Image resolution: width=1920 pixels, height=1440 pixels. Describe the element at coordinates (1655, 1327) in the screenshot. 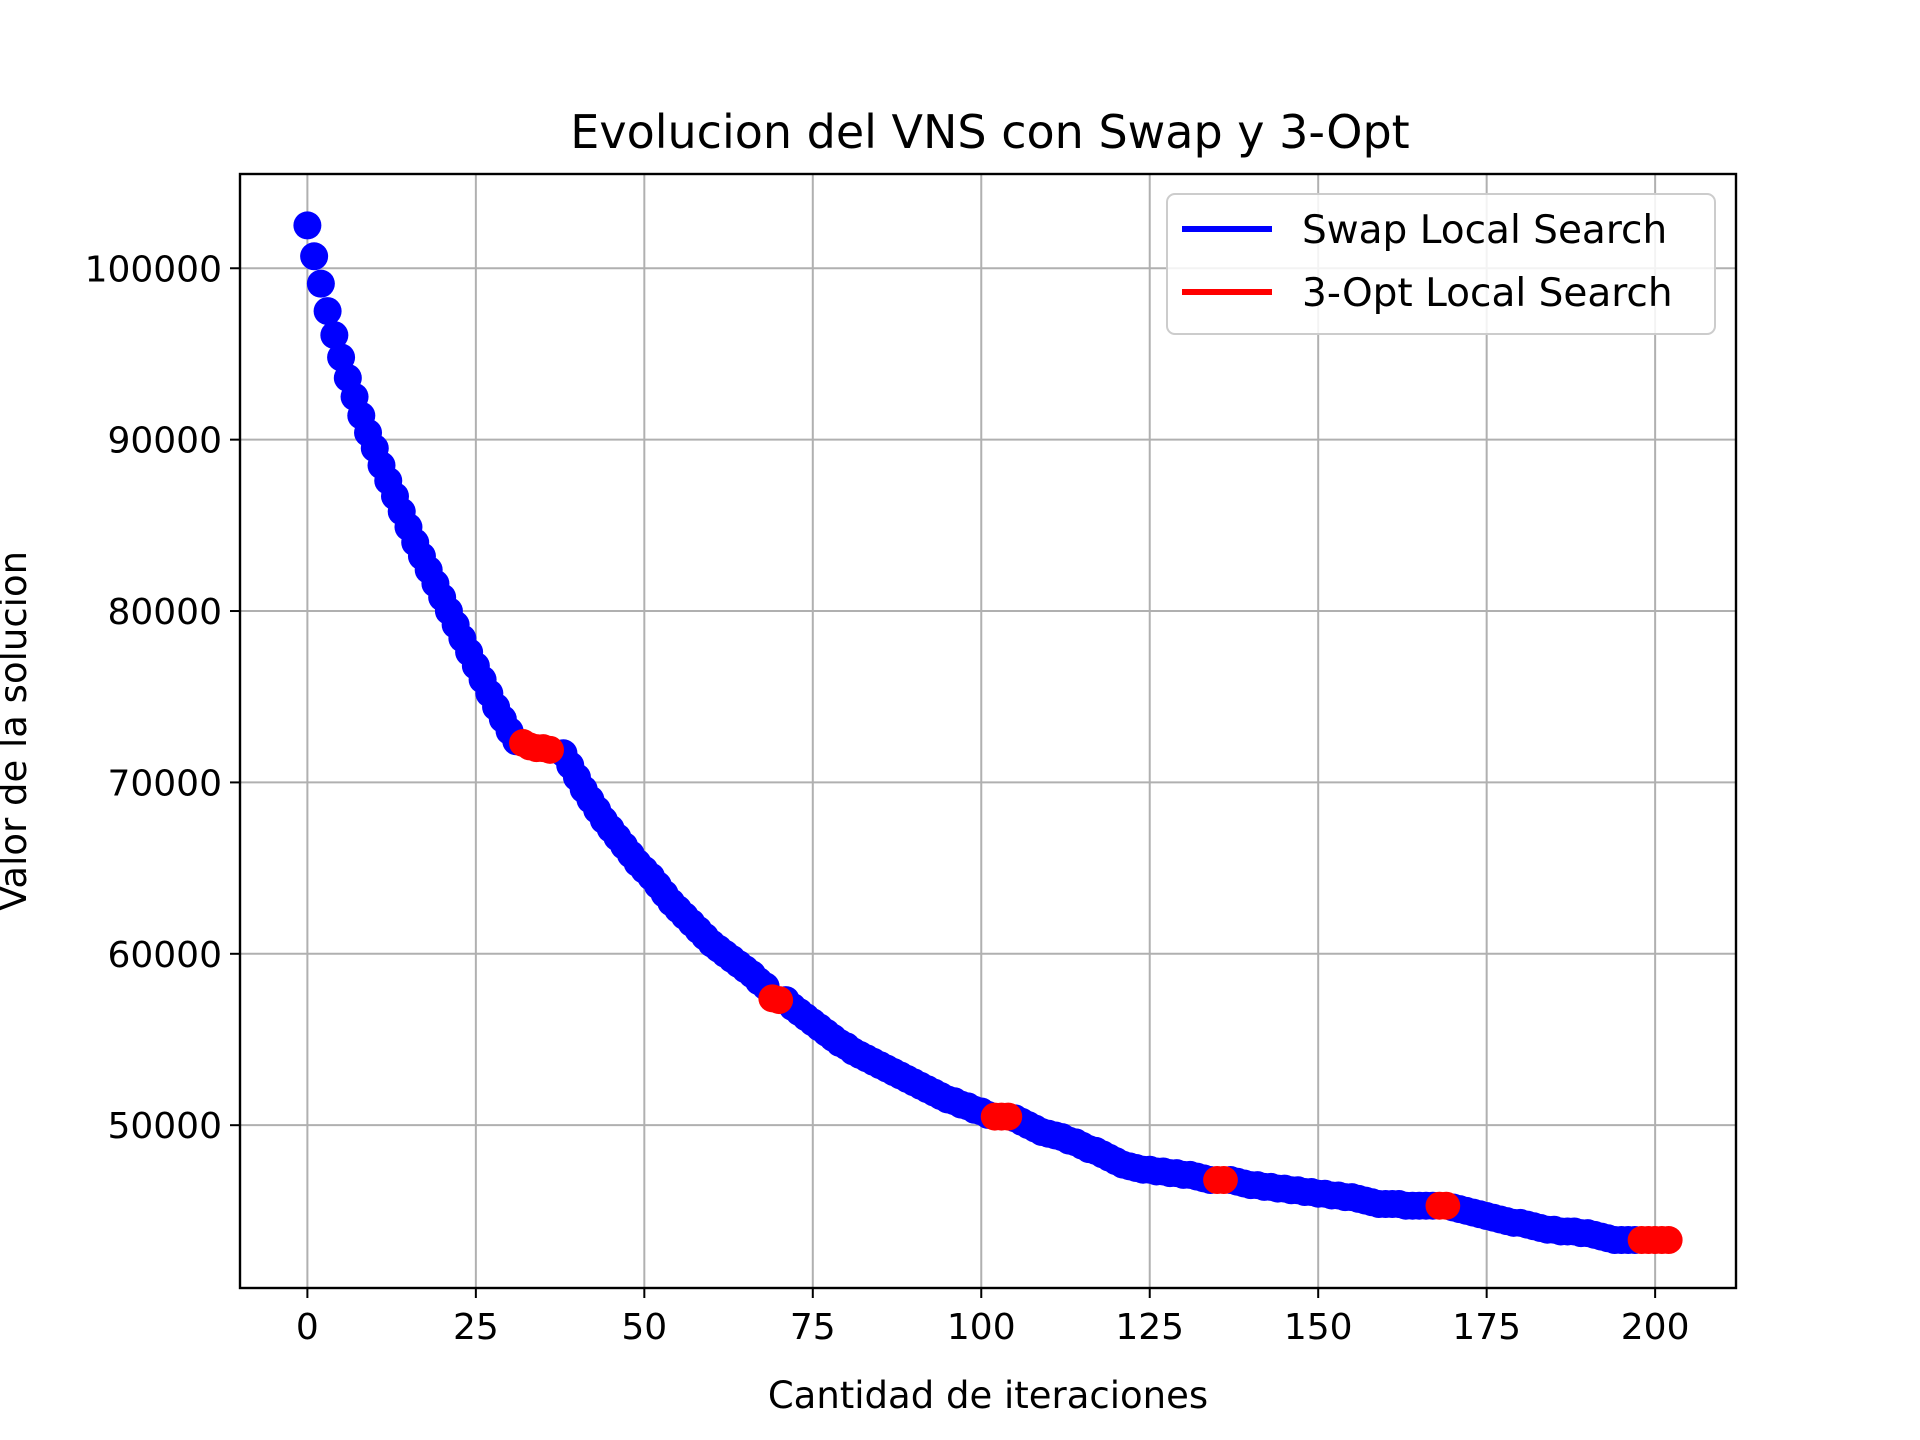

I see `x-tick-label: 200` at that location.